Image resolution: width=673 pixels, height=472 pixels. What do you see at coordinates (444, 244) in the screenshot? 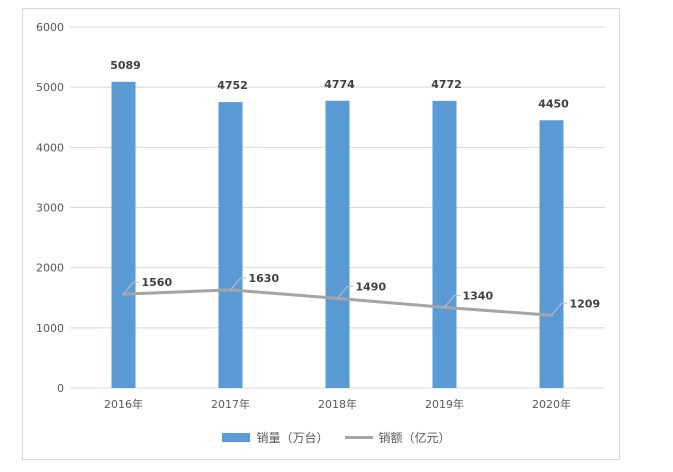
I see `bar-2019年` at bounding box center [444, 244].